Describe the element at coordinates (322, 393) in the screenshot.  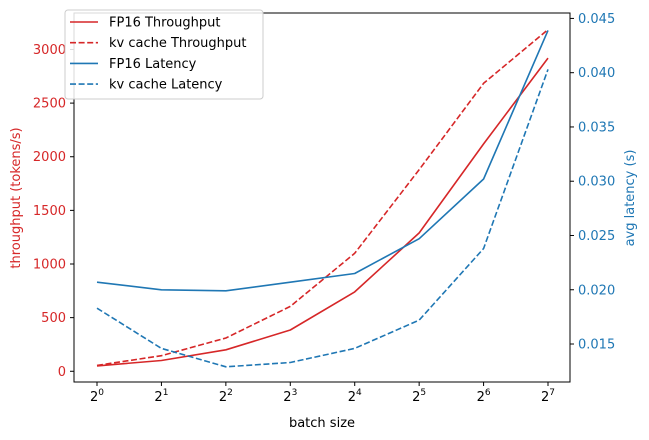
I see `x-axis: 20 21 22 23 24 25 26 27` at that location.